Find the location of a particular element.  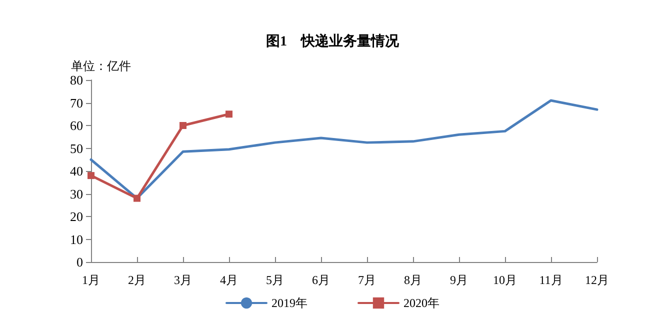

x-tick-label: 5月 is located at coordinates (275, 280).